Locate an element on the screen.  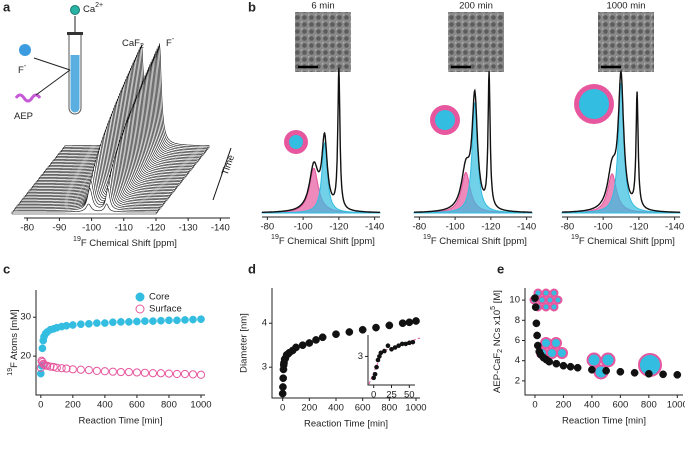
label-part: Ca is located at coordinates (89, 9).